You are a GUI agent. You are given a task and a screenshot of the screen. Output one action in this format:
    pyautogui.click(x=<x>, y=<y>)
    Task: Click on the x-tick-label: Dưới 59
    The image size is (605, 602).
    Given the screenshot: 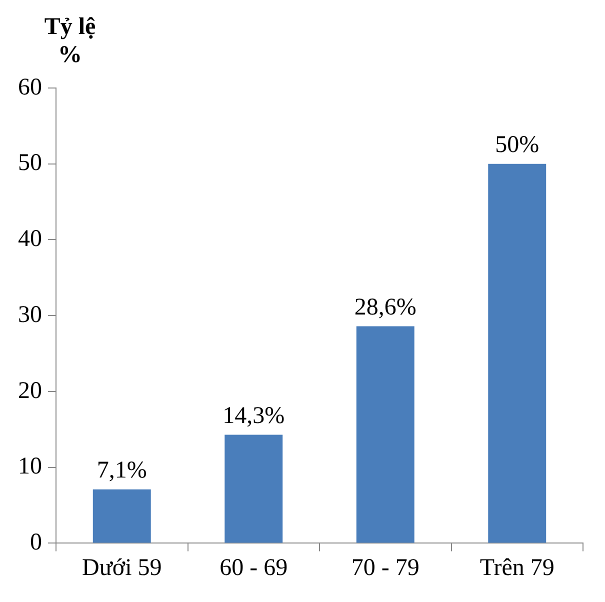 What is the action you would take?
    pyautogui.click(x=122, y=567)
    